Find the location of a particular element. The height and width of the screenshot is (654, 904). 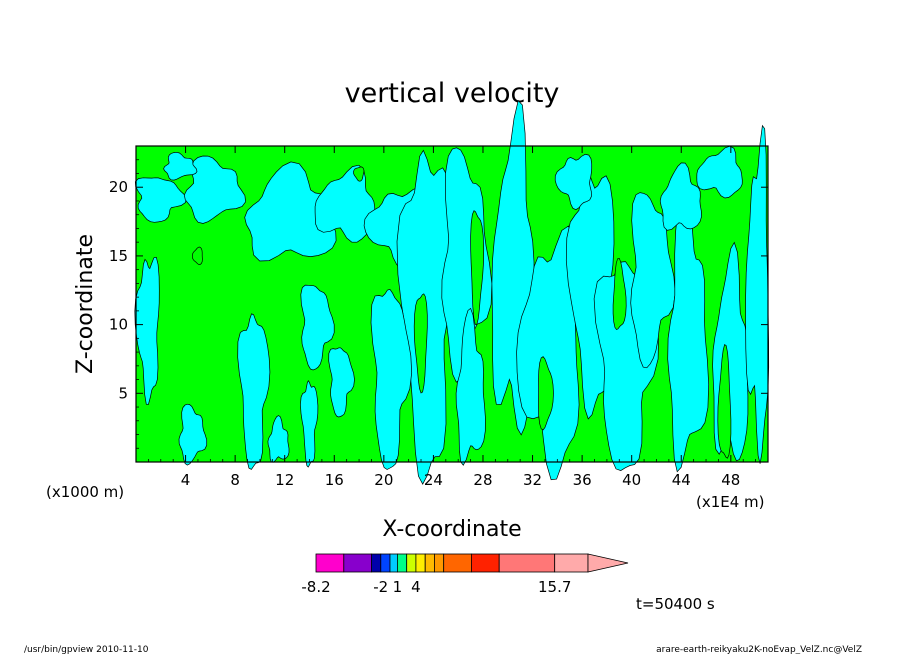

x-tick-label: 32 is located at coordinates (532, 480).